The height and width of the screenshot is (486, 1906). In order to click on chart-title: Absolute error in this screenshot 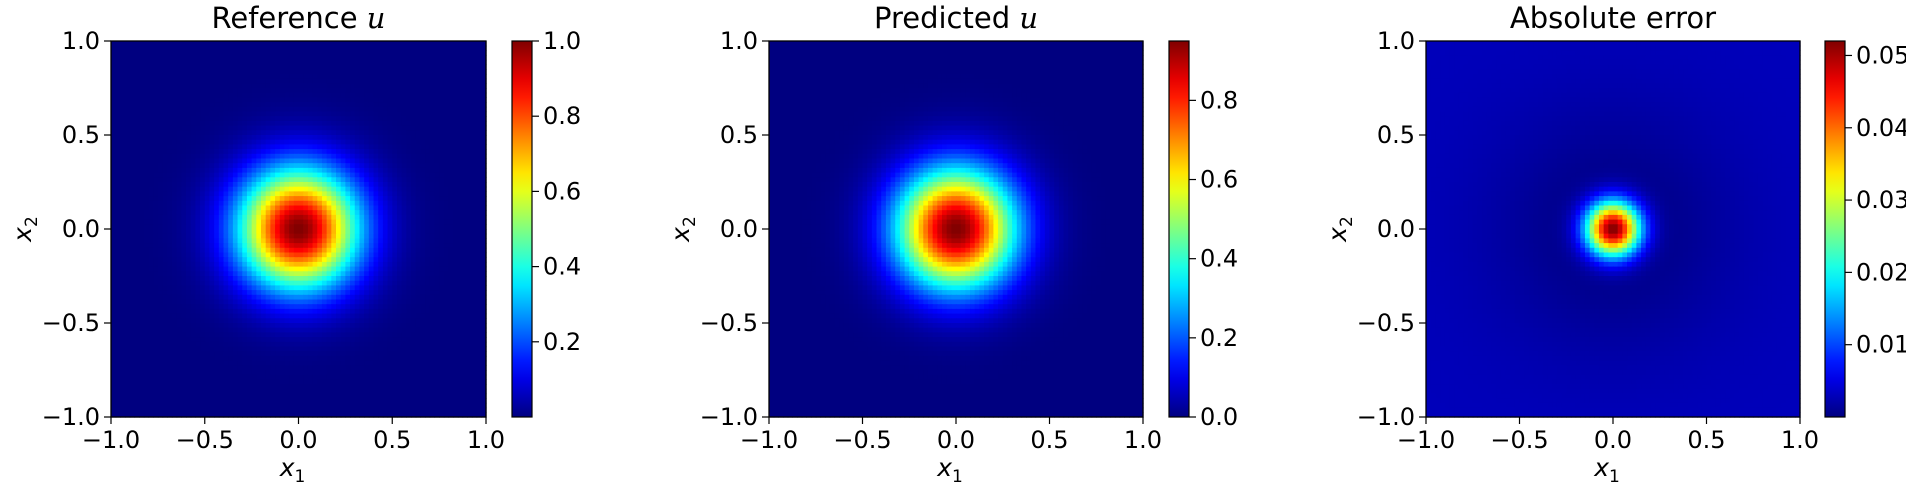, I will do `click(1613, 18)`.